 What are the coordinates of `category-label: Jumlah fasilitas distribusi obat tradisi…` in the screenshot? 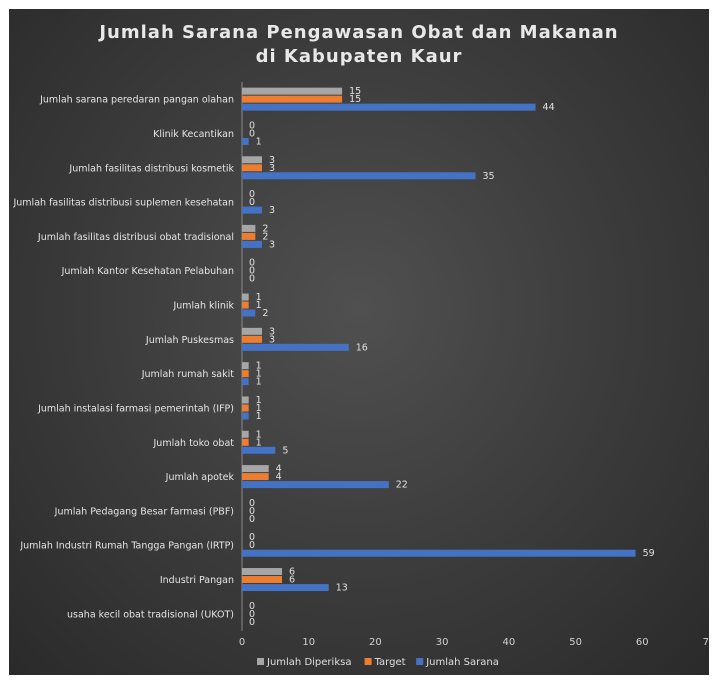 It's located at (135, 237).